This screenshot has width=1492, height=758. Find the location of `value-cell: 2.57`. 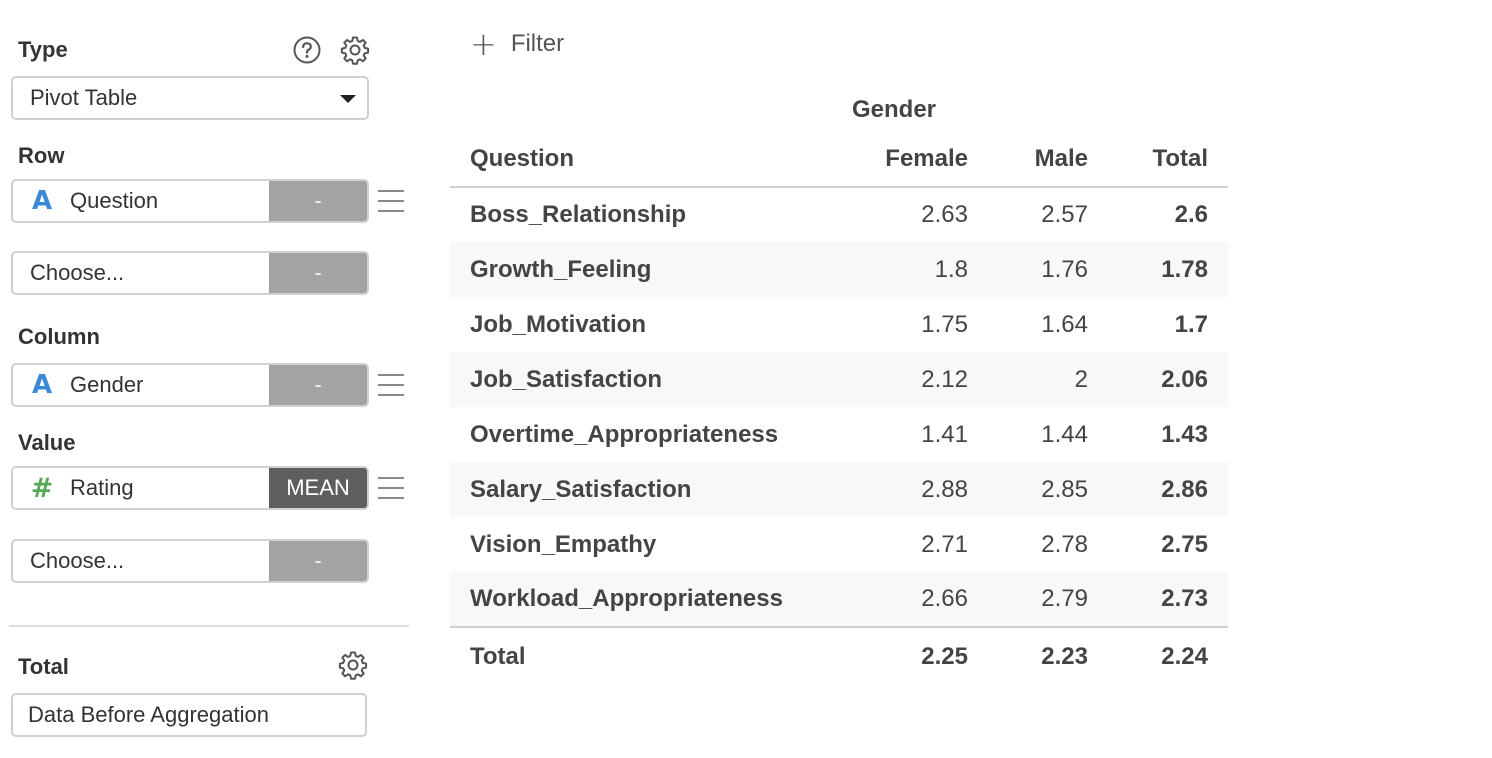

value-cell: 2.57 is located at coordinates (1064, 214).